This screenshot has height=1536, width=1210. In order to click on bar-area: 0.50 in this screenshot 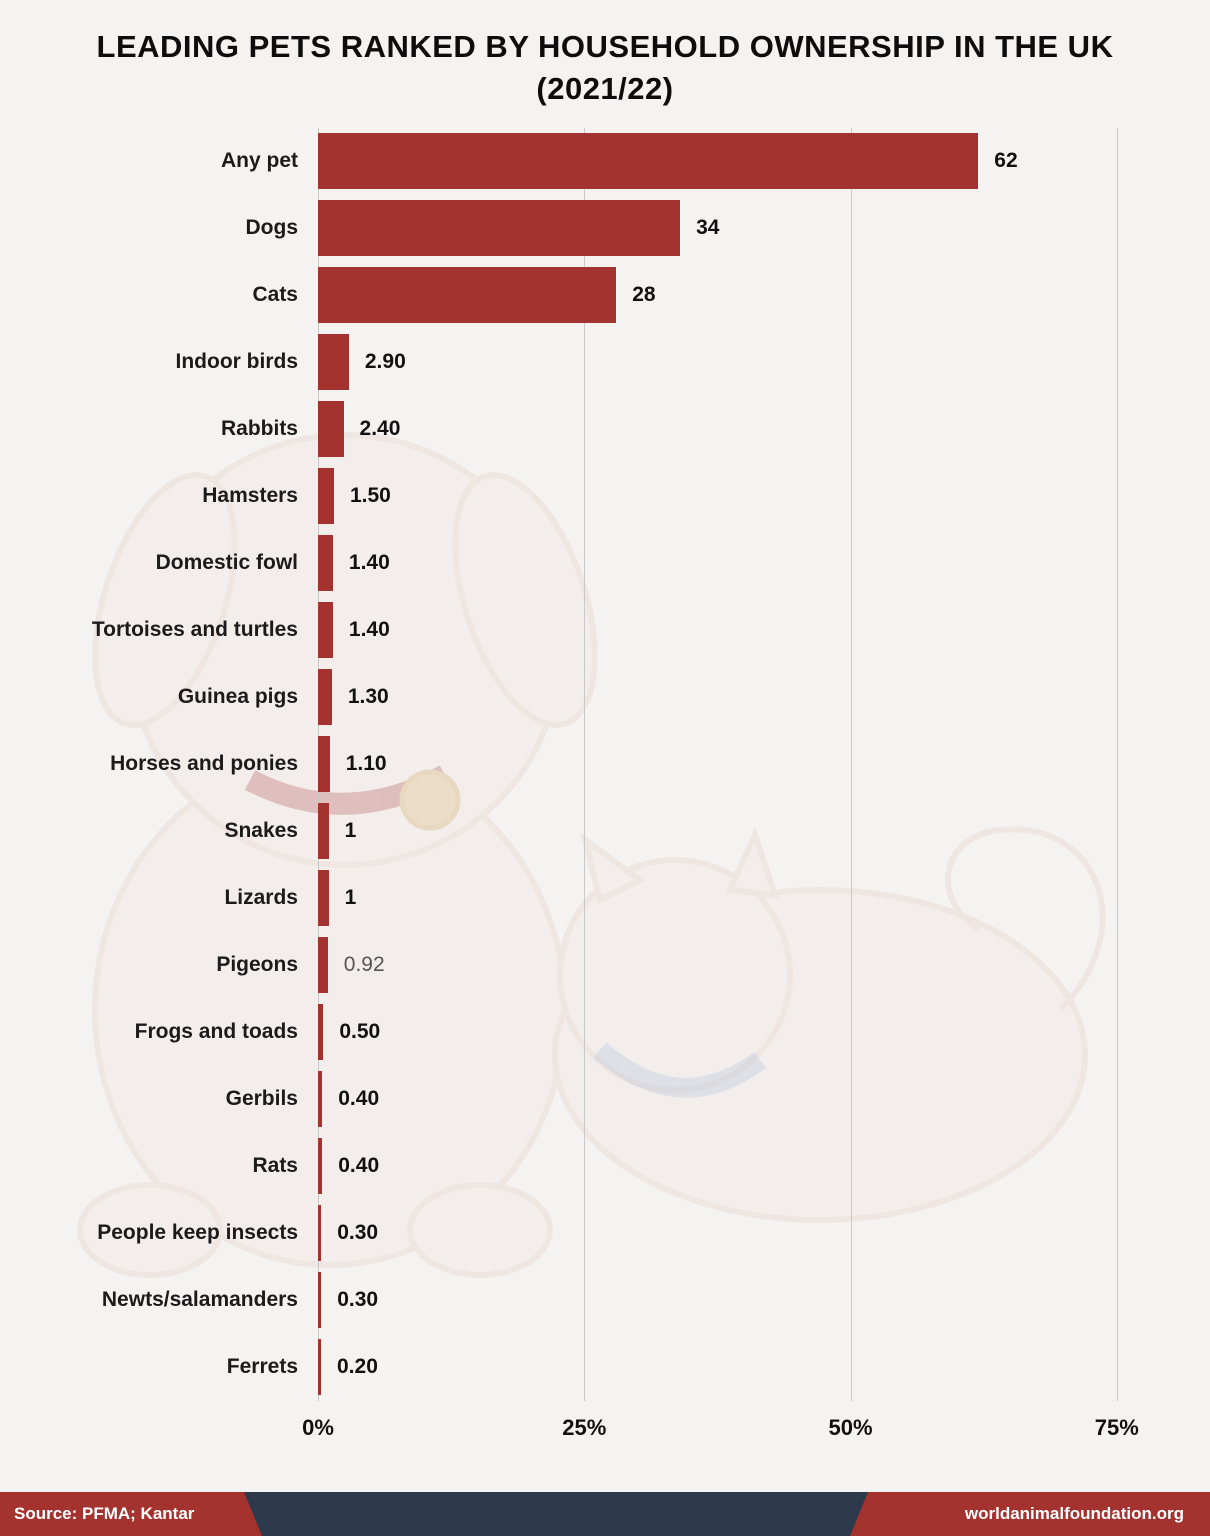, I will do `click(744, 1032)`.